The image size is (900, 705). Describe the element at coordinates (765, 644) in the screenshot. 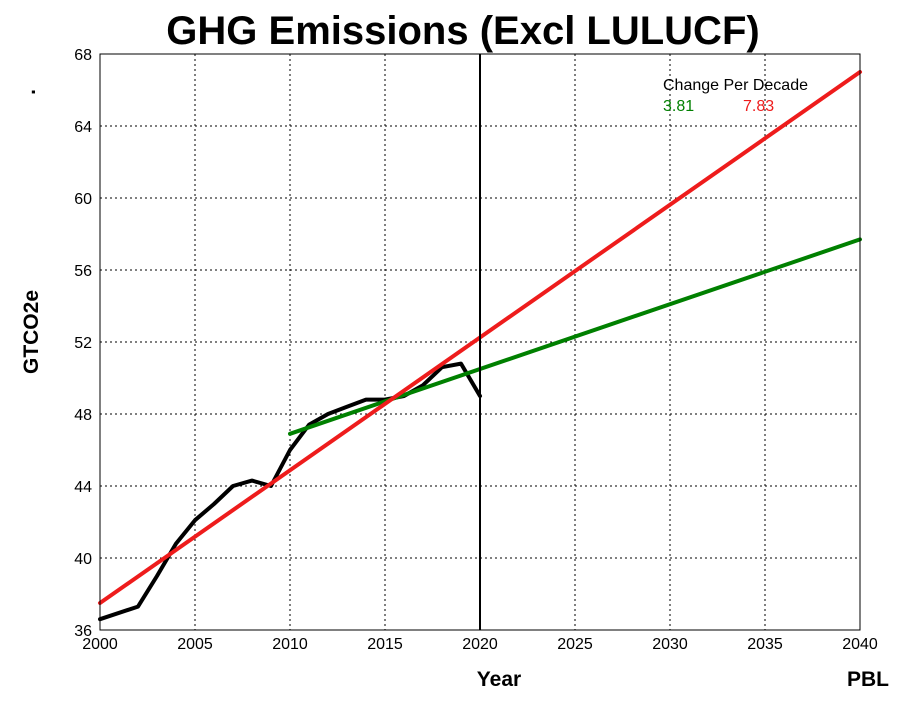

I see `x-tick-label: 2035` at that location.